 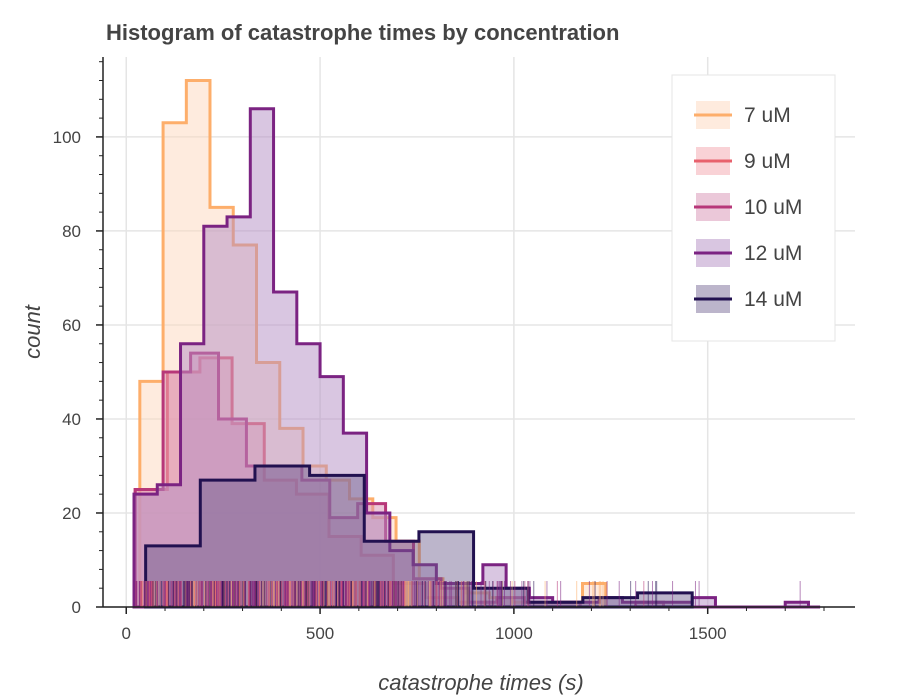 What do you see at coordinates (71, 231) in the screenshot?
I see `y-tick-label: 80` at bounding box center [71, 231].